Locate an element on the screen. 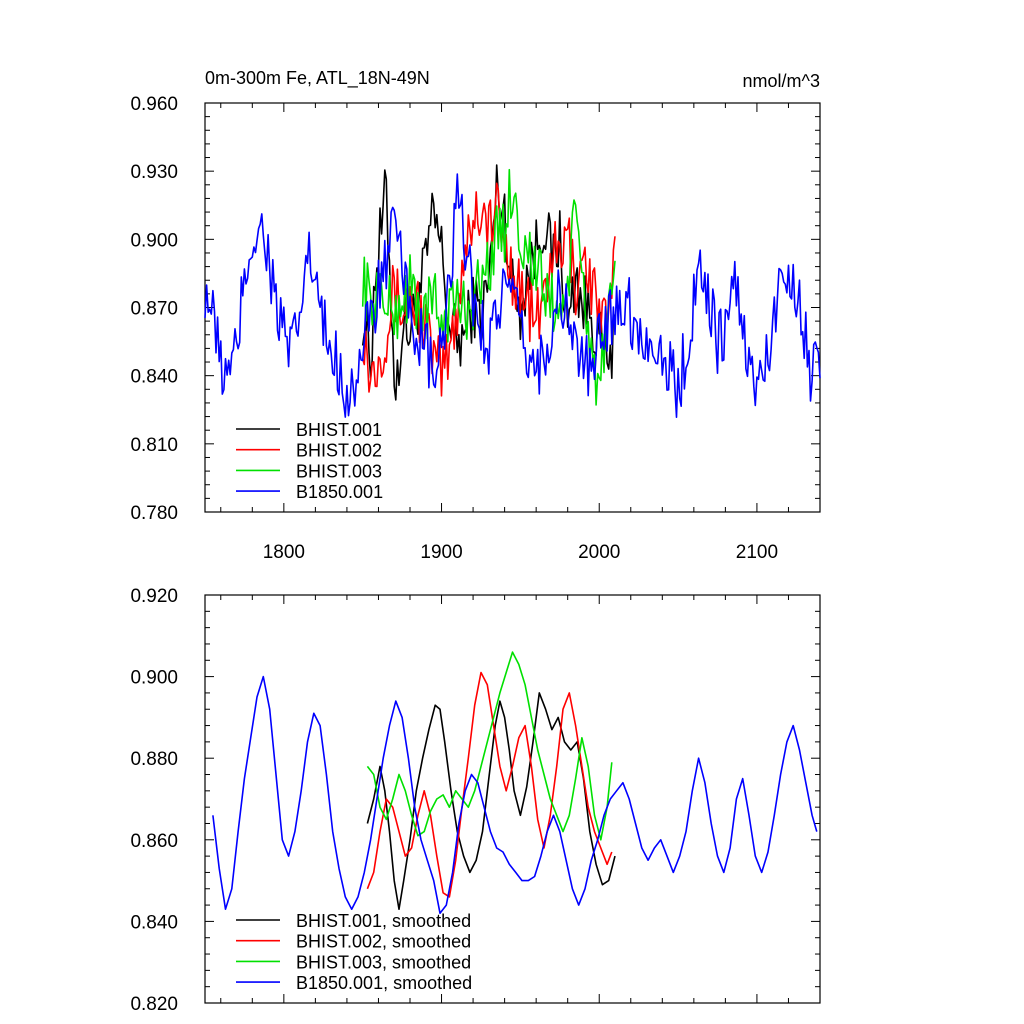  x-tick-label: 1800 is located at coordinates (284, 552).